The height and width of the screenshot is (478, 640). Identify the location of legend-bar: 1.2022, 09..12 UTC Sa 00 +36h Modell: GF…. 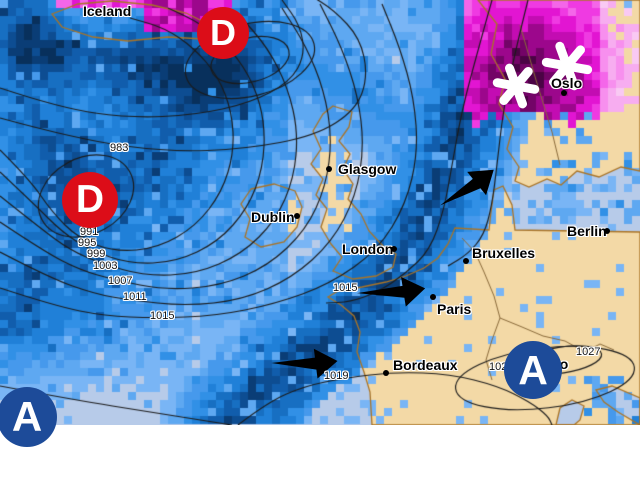
(320, 451).